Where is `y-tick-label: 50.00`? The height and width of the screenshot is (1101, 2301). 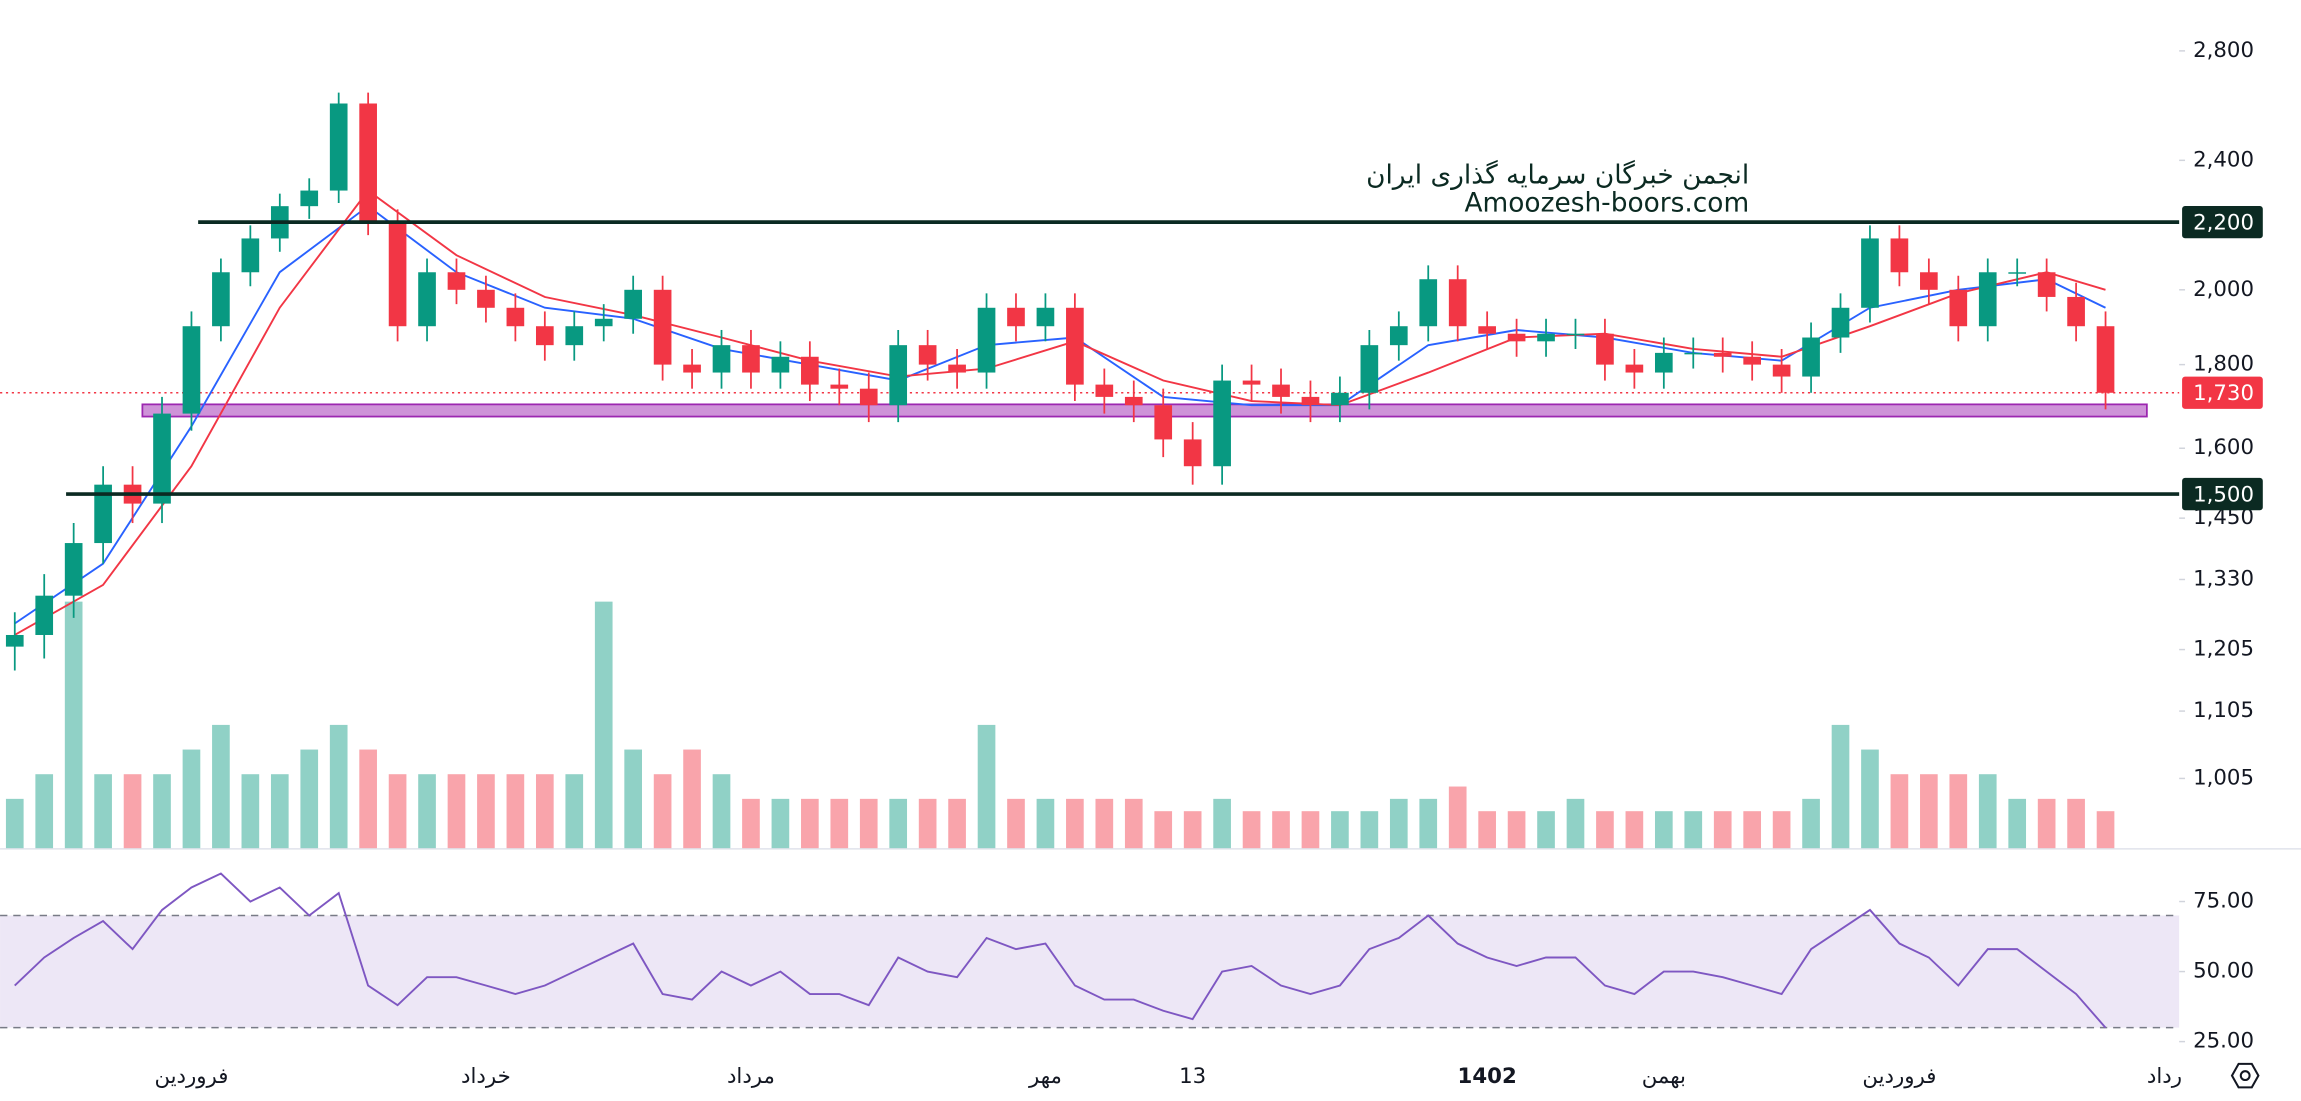 y-tick-label: 50.00 is located at coordinates (2223, 971).